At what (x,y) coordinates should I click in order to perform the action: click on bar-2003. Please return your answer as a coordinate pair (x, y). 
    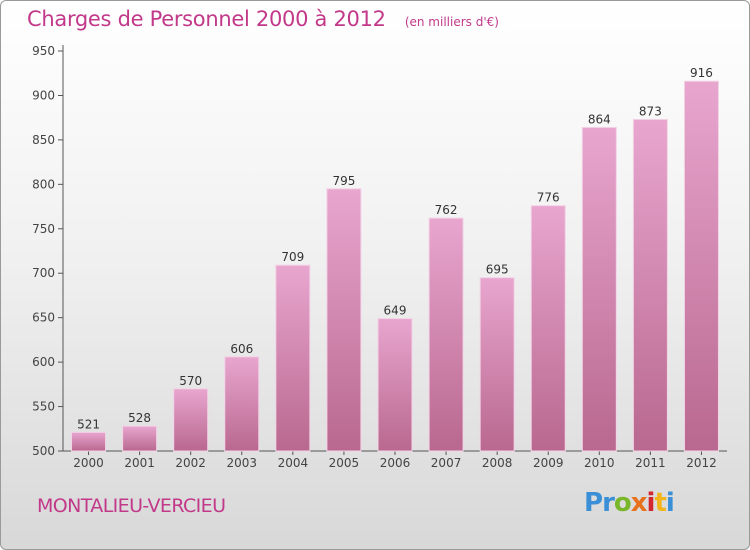
    Looking at the image, I should click on (242, 404).